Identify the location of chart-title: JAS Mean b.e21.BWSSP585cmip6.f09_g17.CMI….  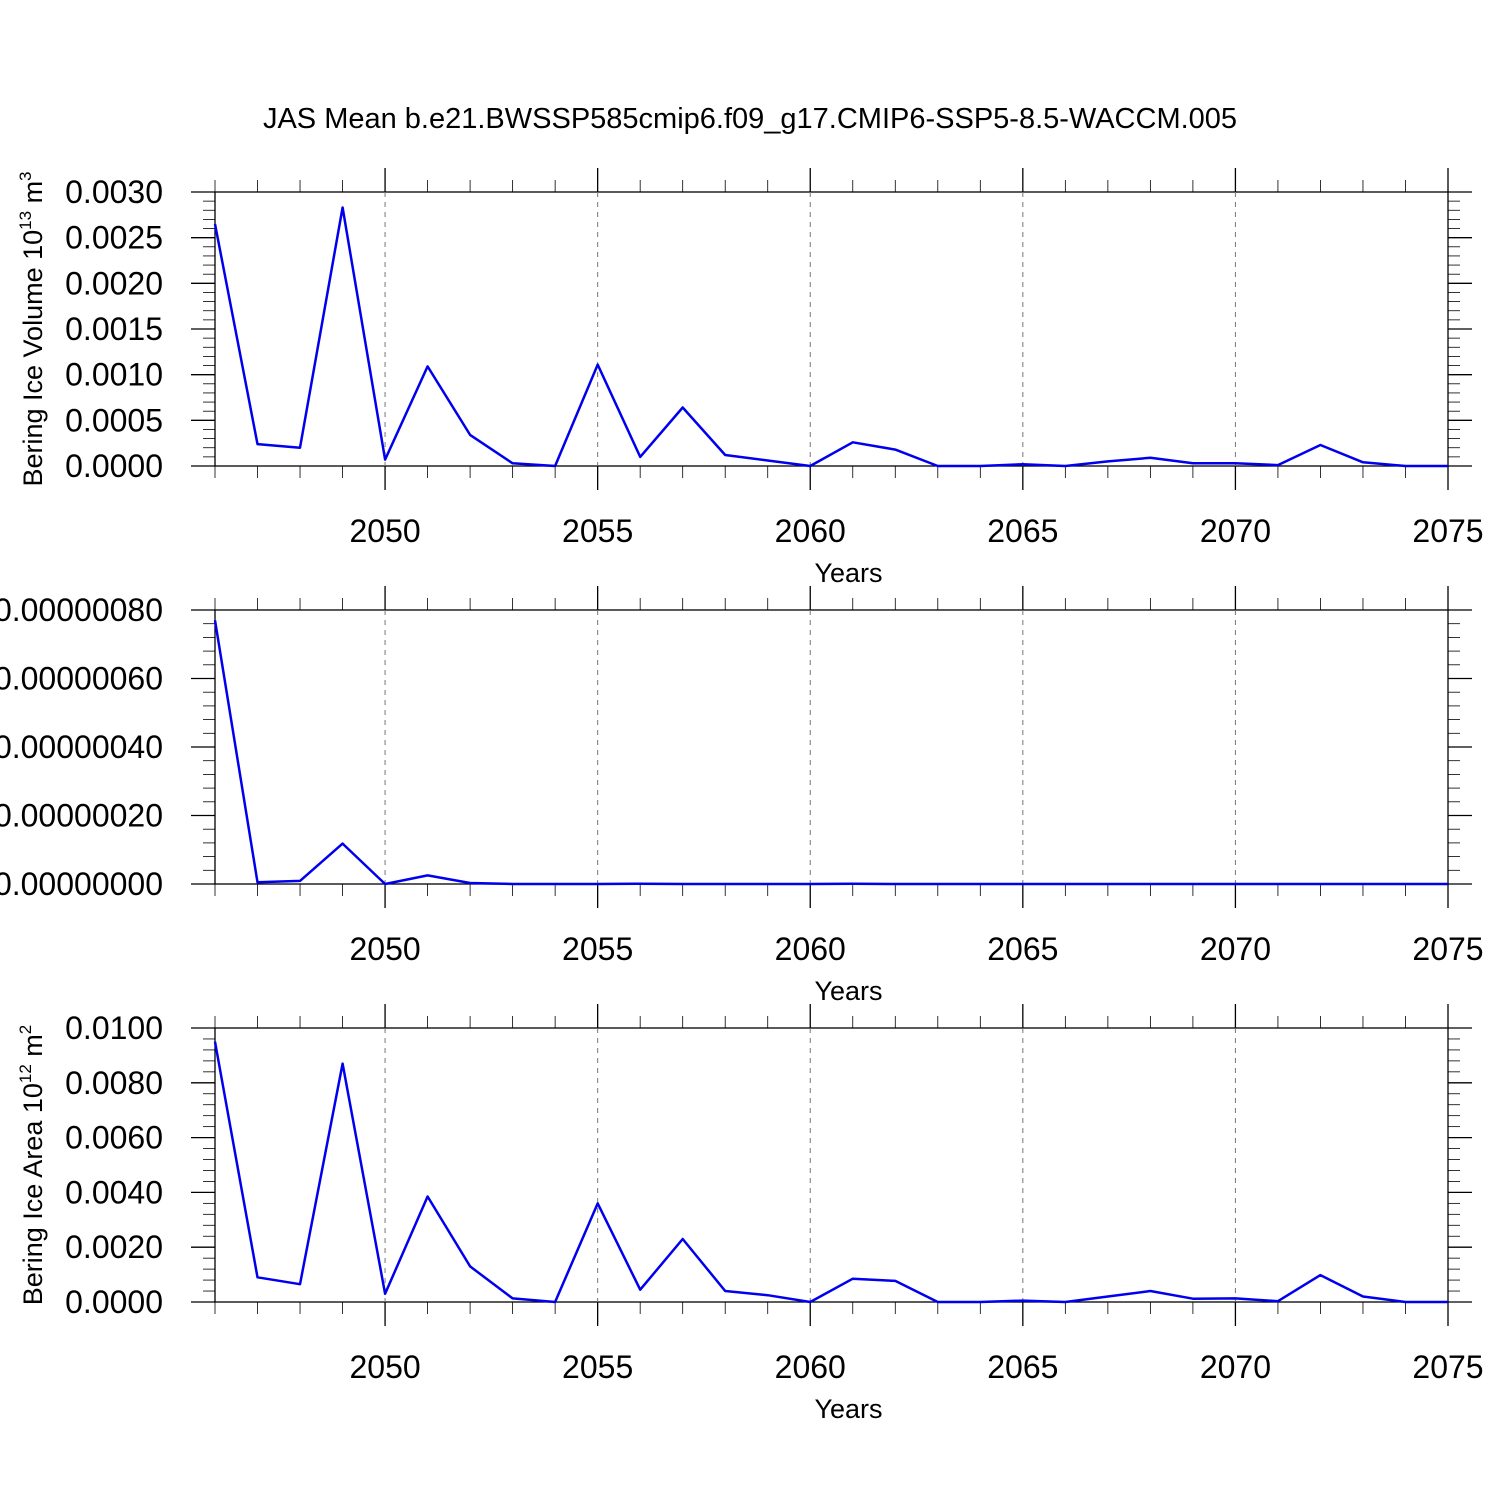
(750, 119).